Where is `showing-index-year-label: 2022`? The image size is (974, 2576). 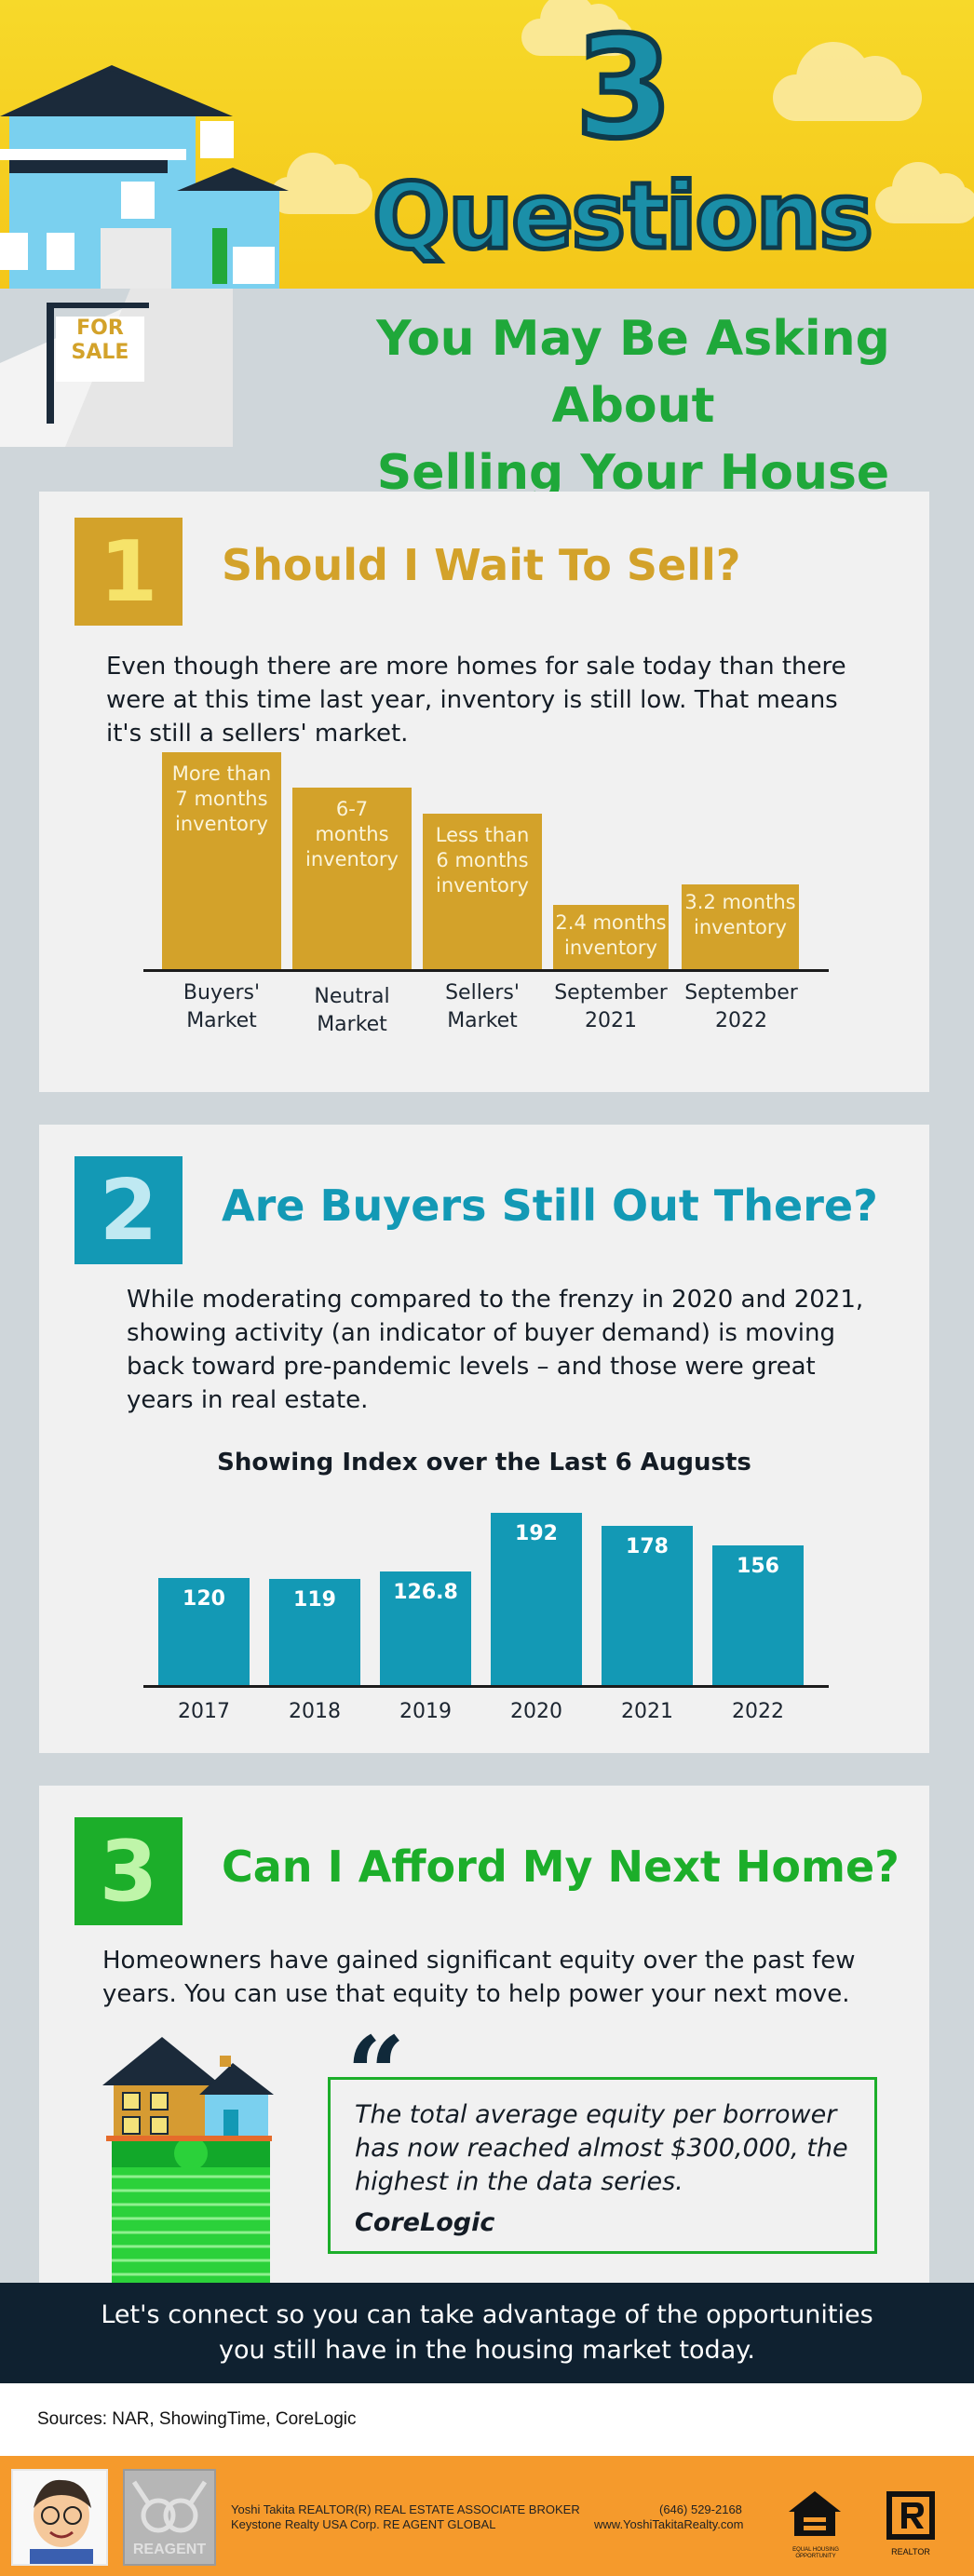 showing-index-year-label: 2022 is located at coordinates (758, 1711).